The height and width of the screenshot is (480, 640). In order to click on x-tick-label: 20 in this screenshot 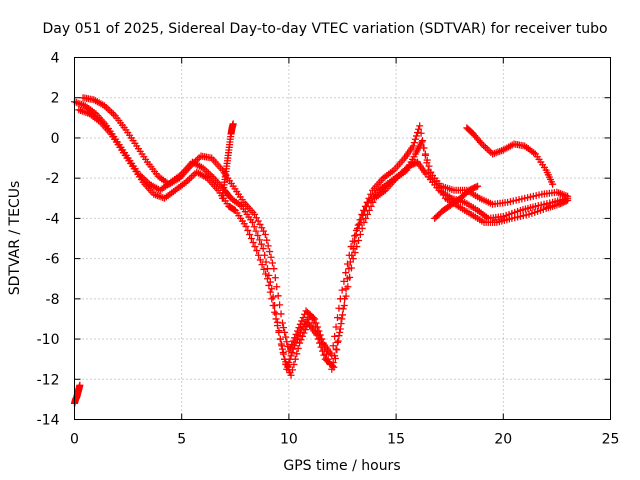, I will do `click(503, 440)`.